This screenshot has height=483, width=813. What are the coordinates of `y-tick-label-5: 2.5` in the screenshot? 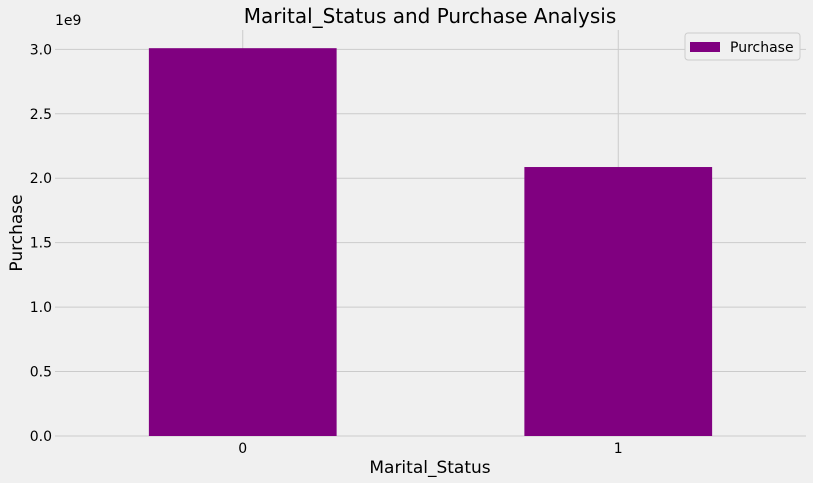 It's located at (41, 115).